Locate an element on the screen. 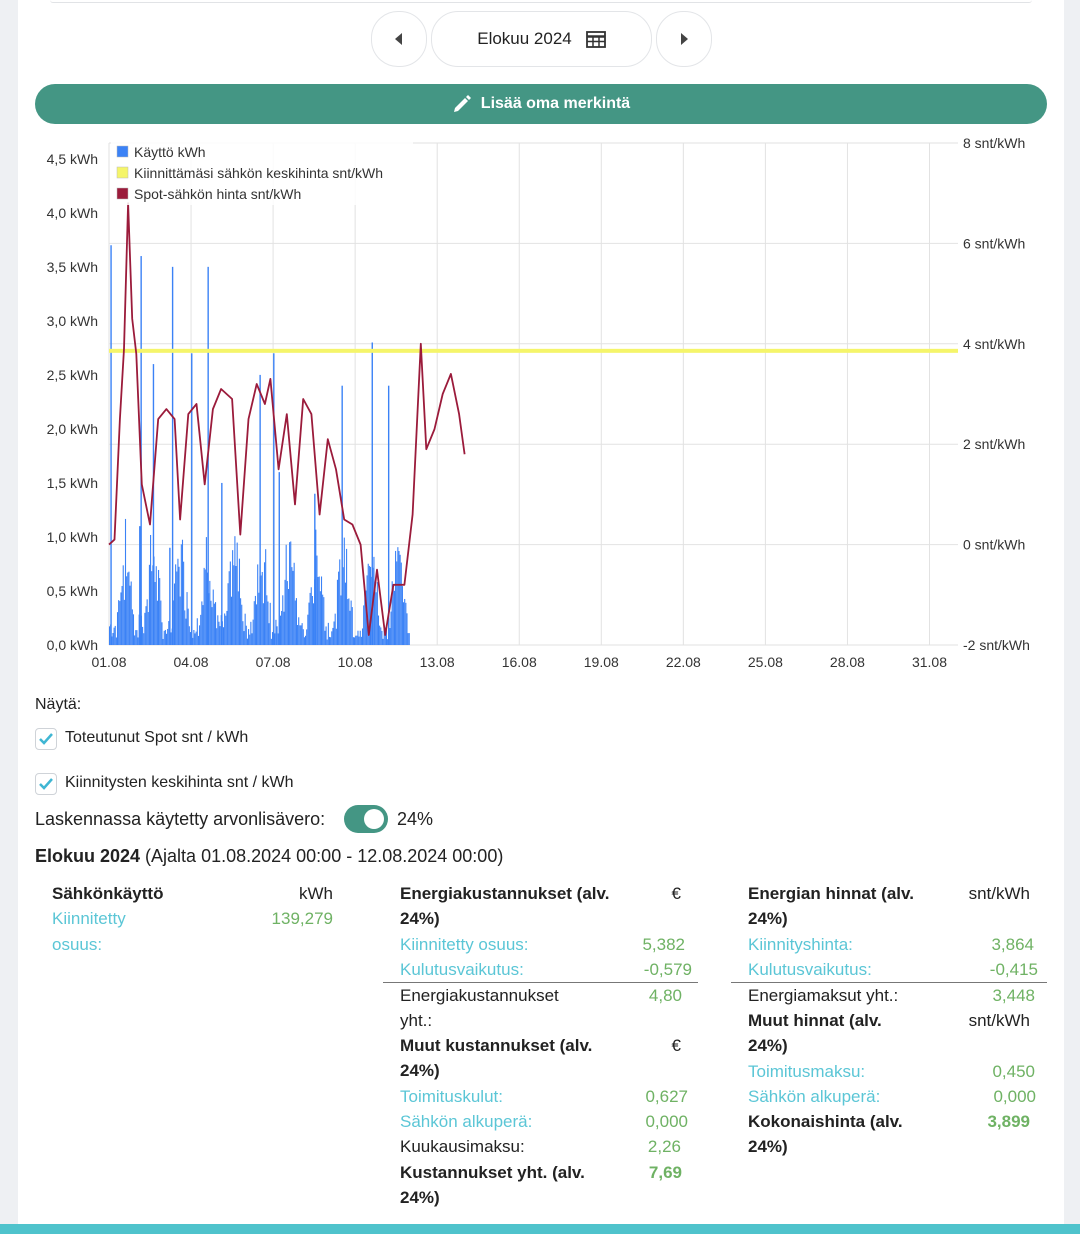 The height and width of the screenshot is (1234, 1080). y-left-tick-label: 0,0 kWh is located at coordinates (72, 645).